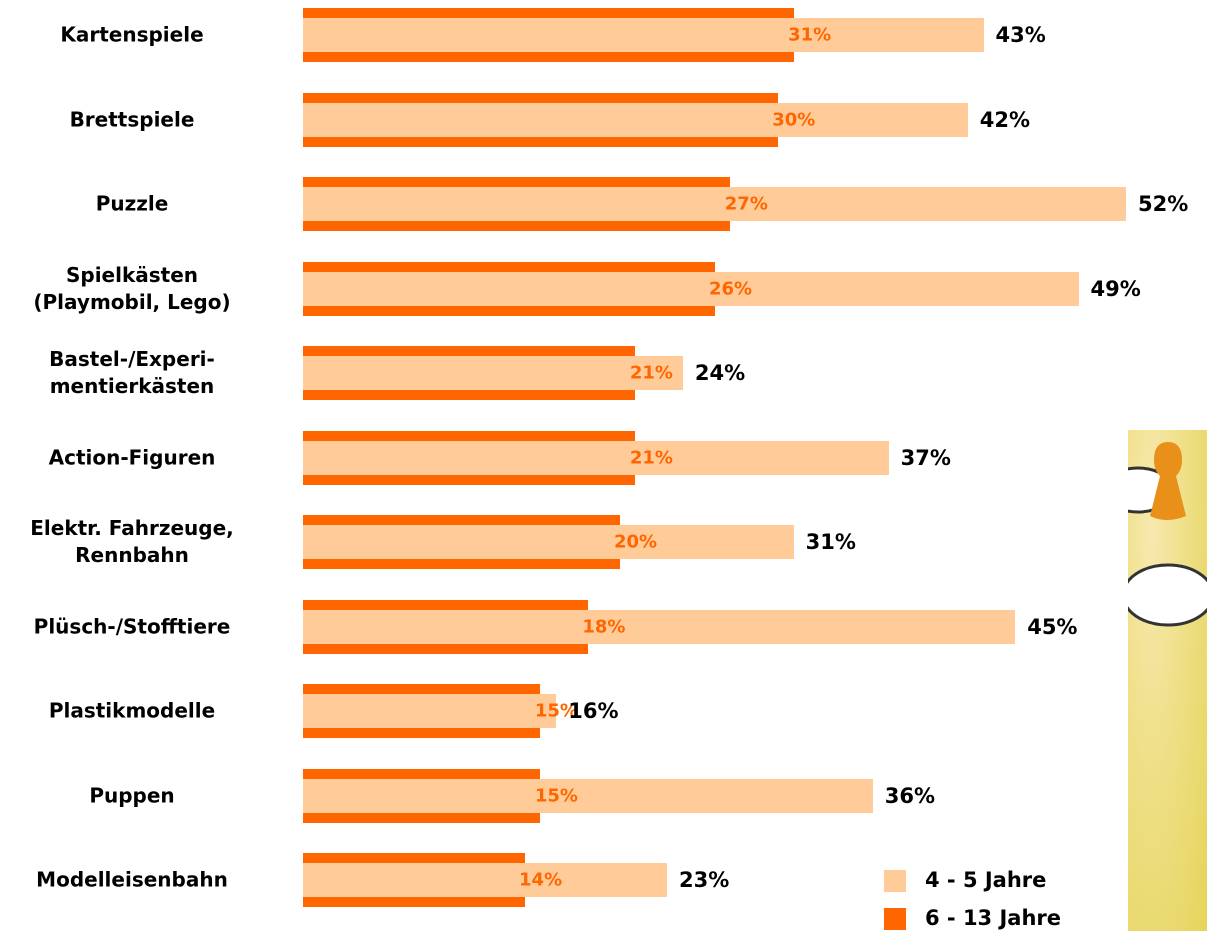  I want to click on value-label: 24%, so click(720, 373).